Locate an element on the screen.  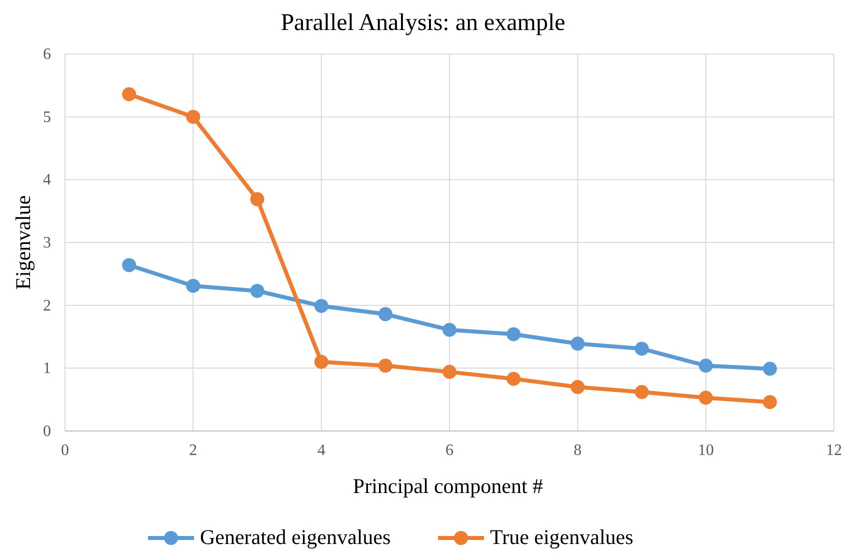
y-tick-label: 6 is located at coordinates (47, 54).